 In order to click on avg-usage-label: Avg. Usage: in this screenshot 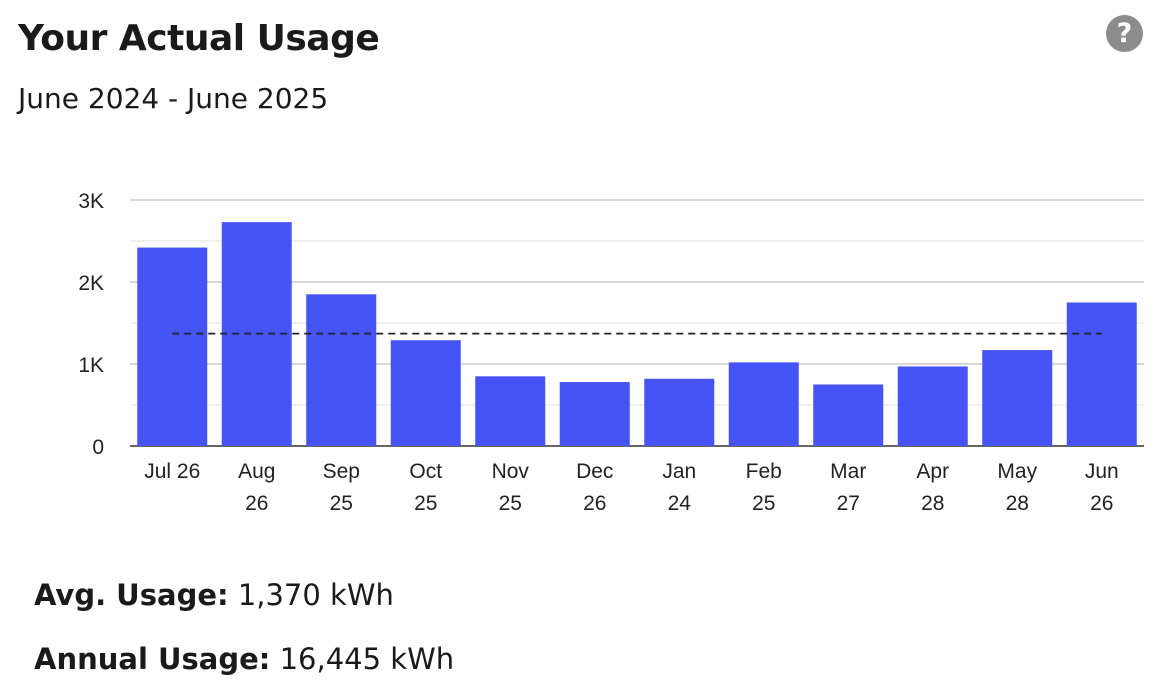, I will do `click(131, 595)`.